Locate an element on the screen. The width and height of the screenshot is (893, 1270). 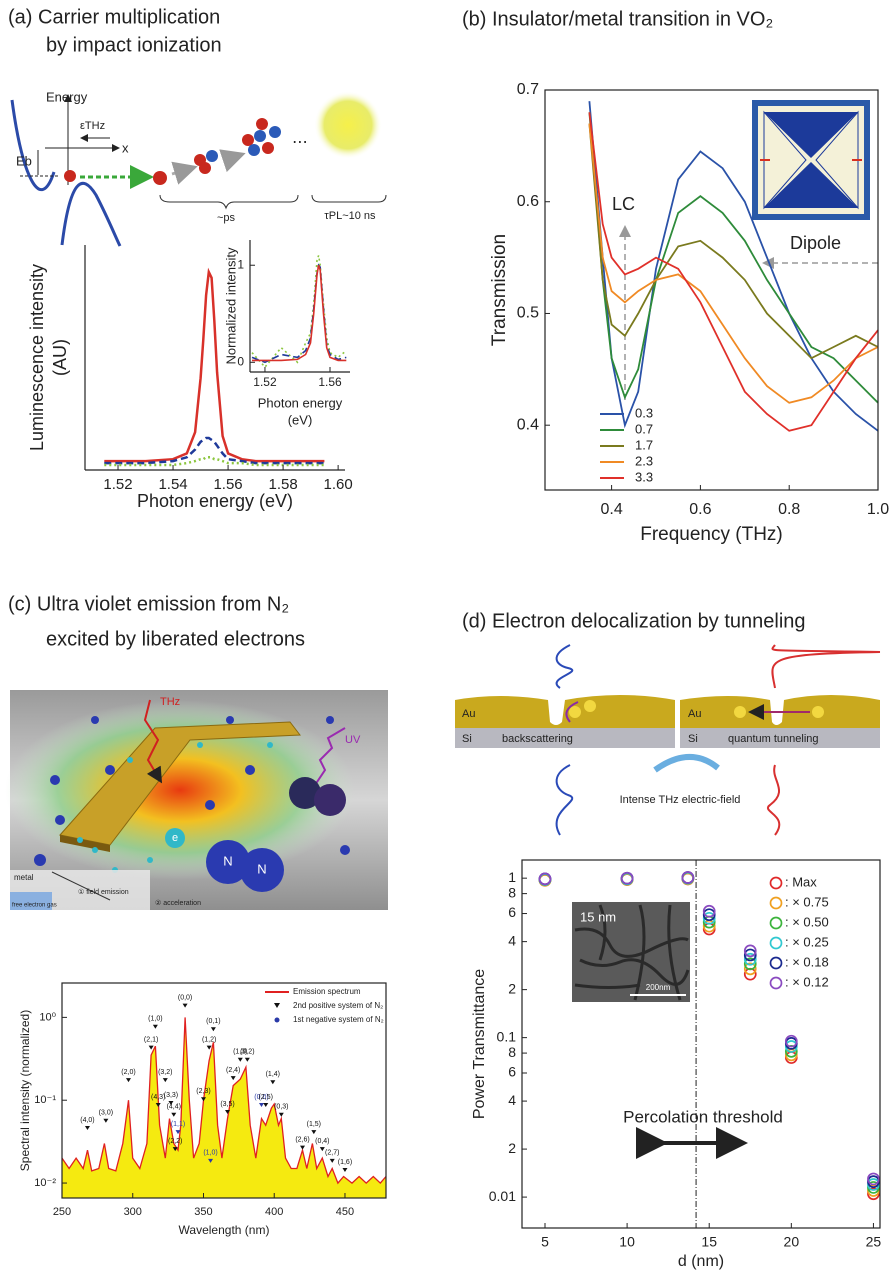
x-tick-label: 1.0 is located at coordinates (878, 509).